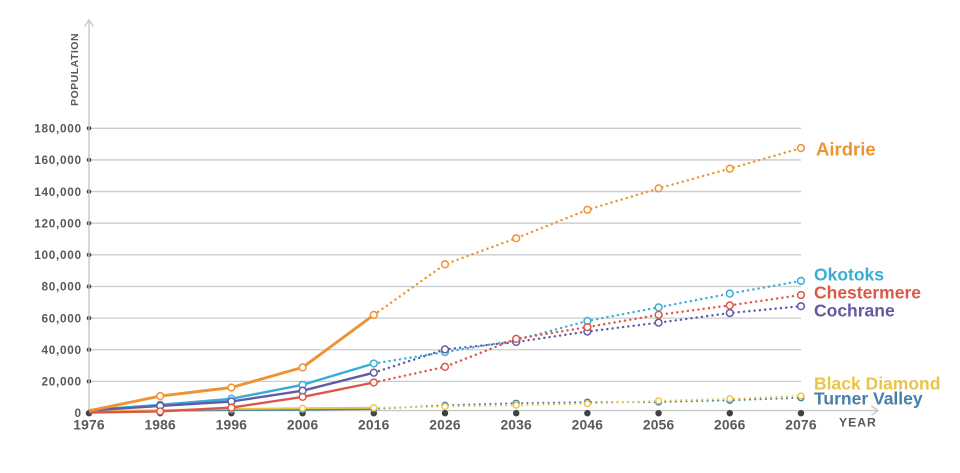  Describe the element at coordinates (854, 311) in the screenshot. I see `series-cochrane-label: Cochrane` at that location.